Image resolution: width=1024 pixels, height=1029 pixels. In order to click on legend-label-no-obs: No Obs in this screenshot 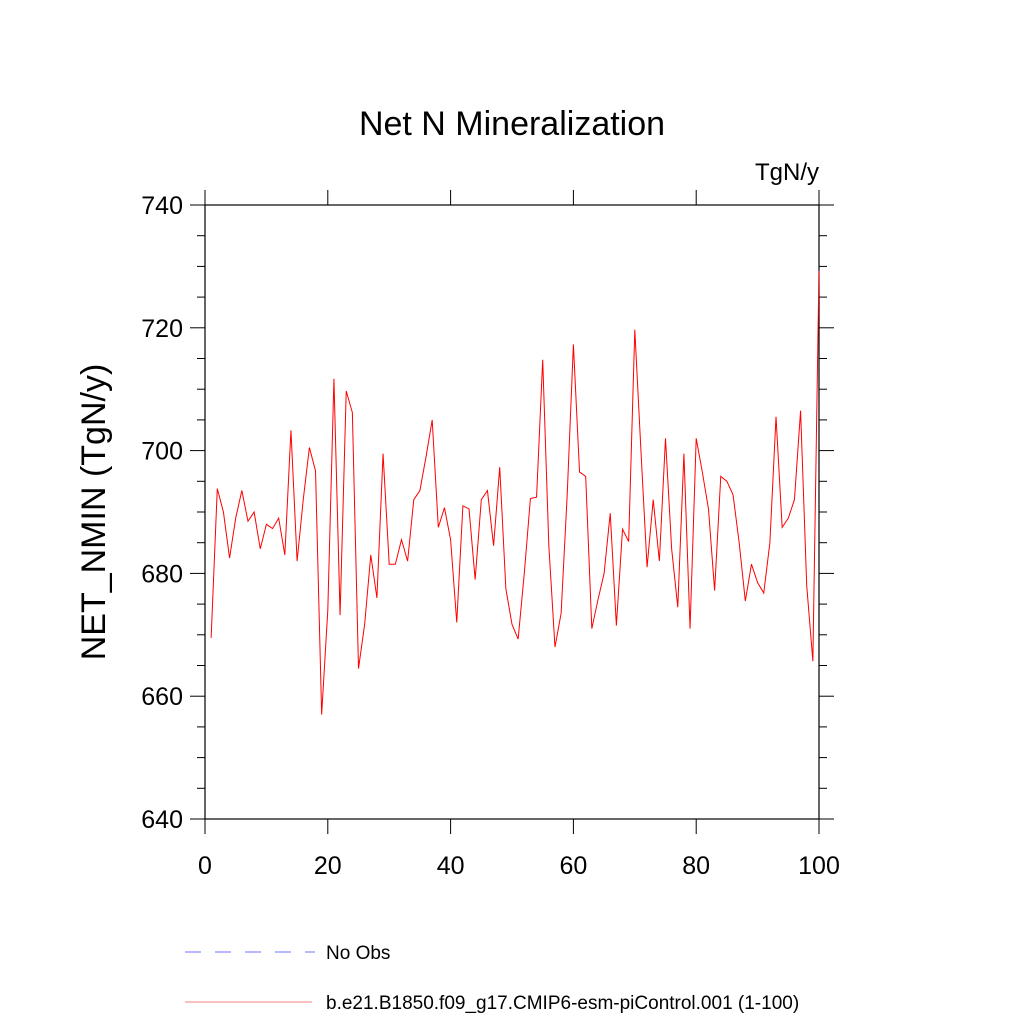, I will do `click(358, 953)`.